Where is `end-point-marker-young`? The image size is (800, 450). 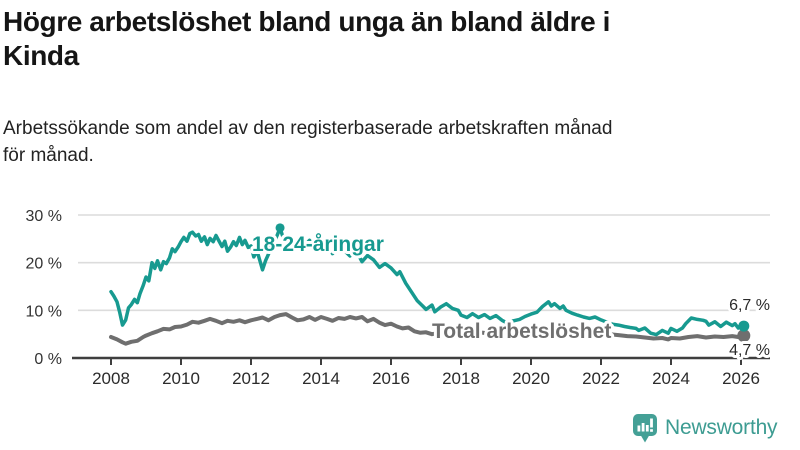 end-point-marker-young is located at coordinates (744, 326).